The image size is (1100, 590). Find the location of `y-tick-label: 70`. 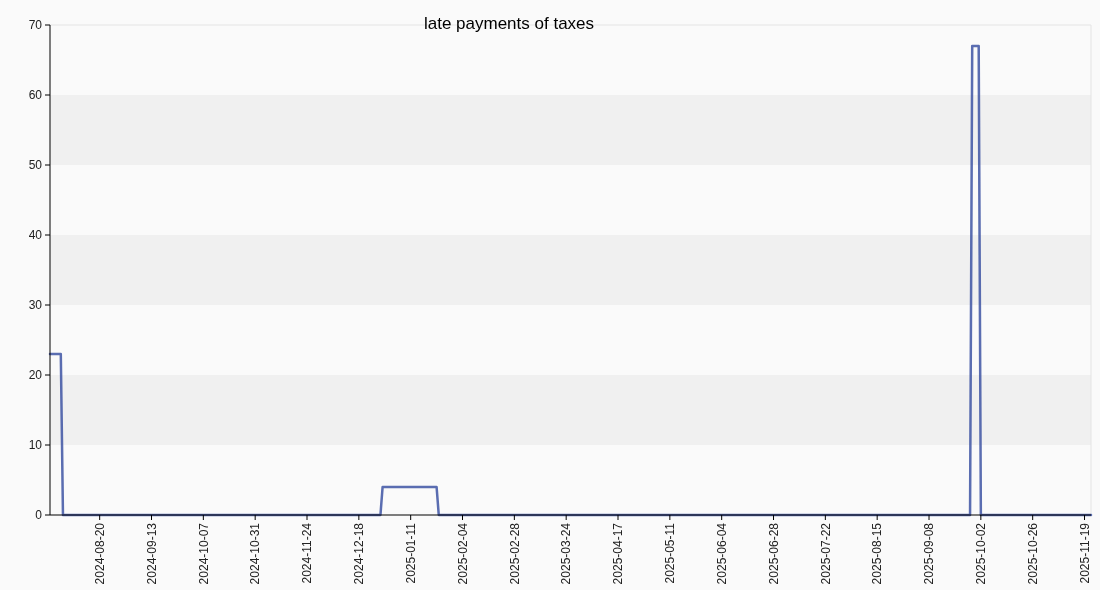

y-tick-label: 70 is located at coordinates (35, 25).